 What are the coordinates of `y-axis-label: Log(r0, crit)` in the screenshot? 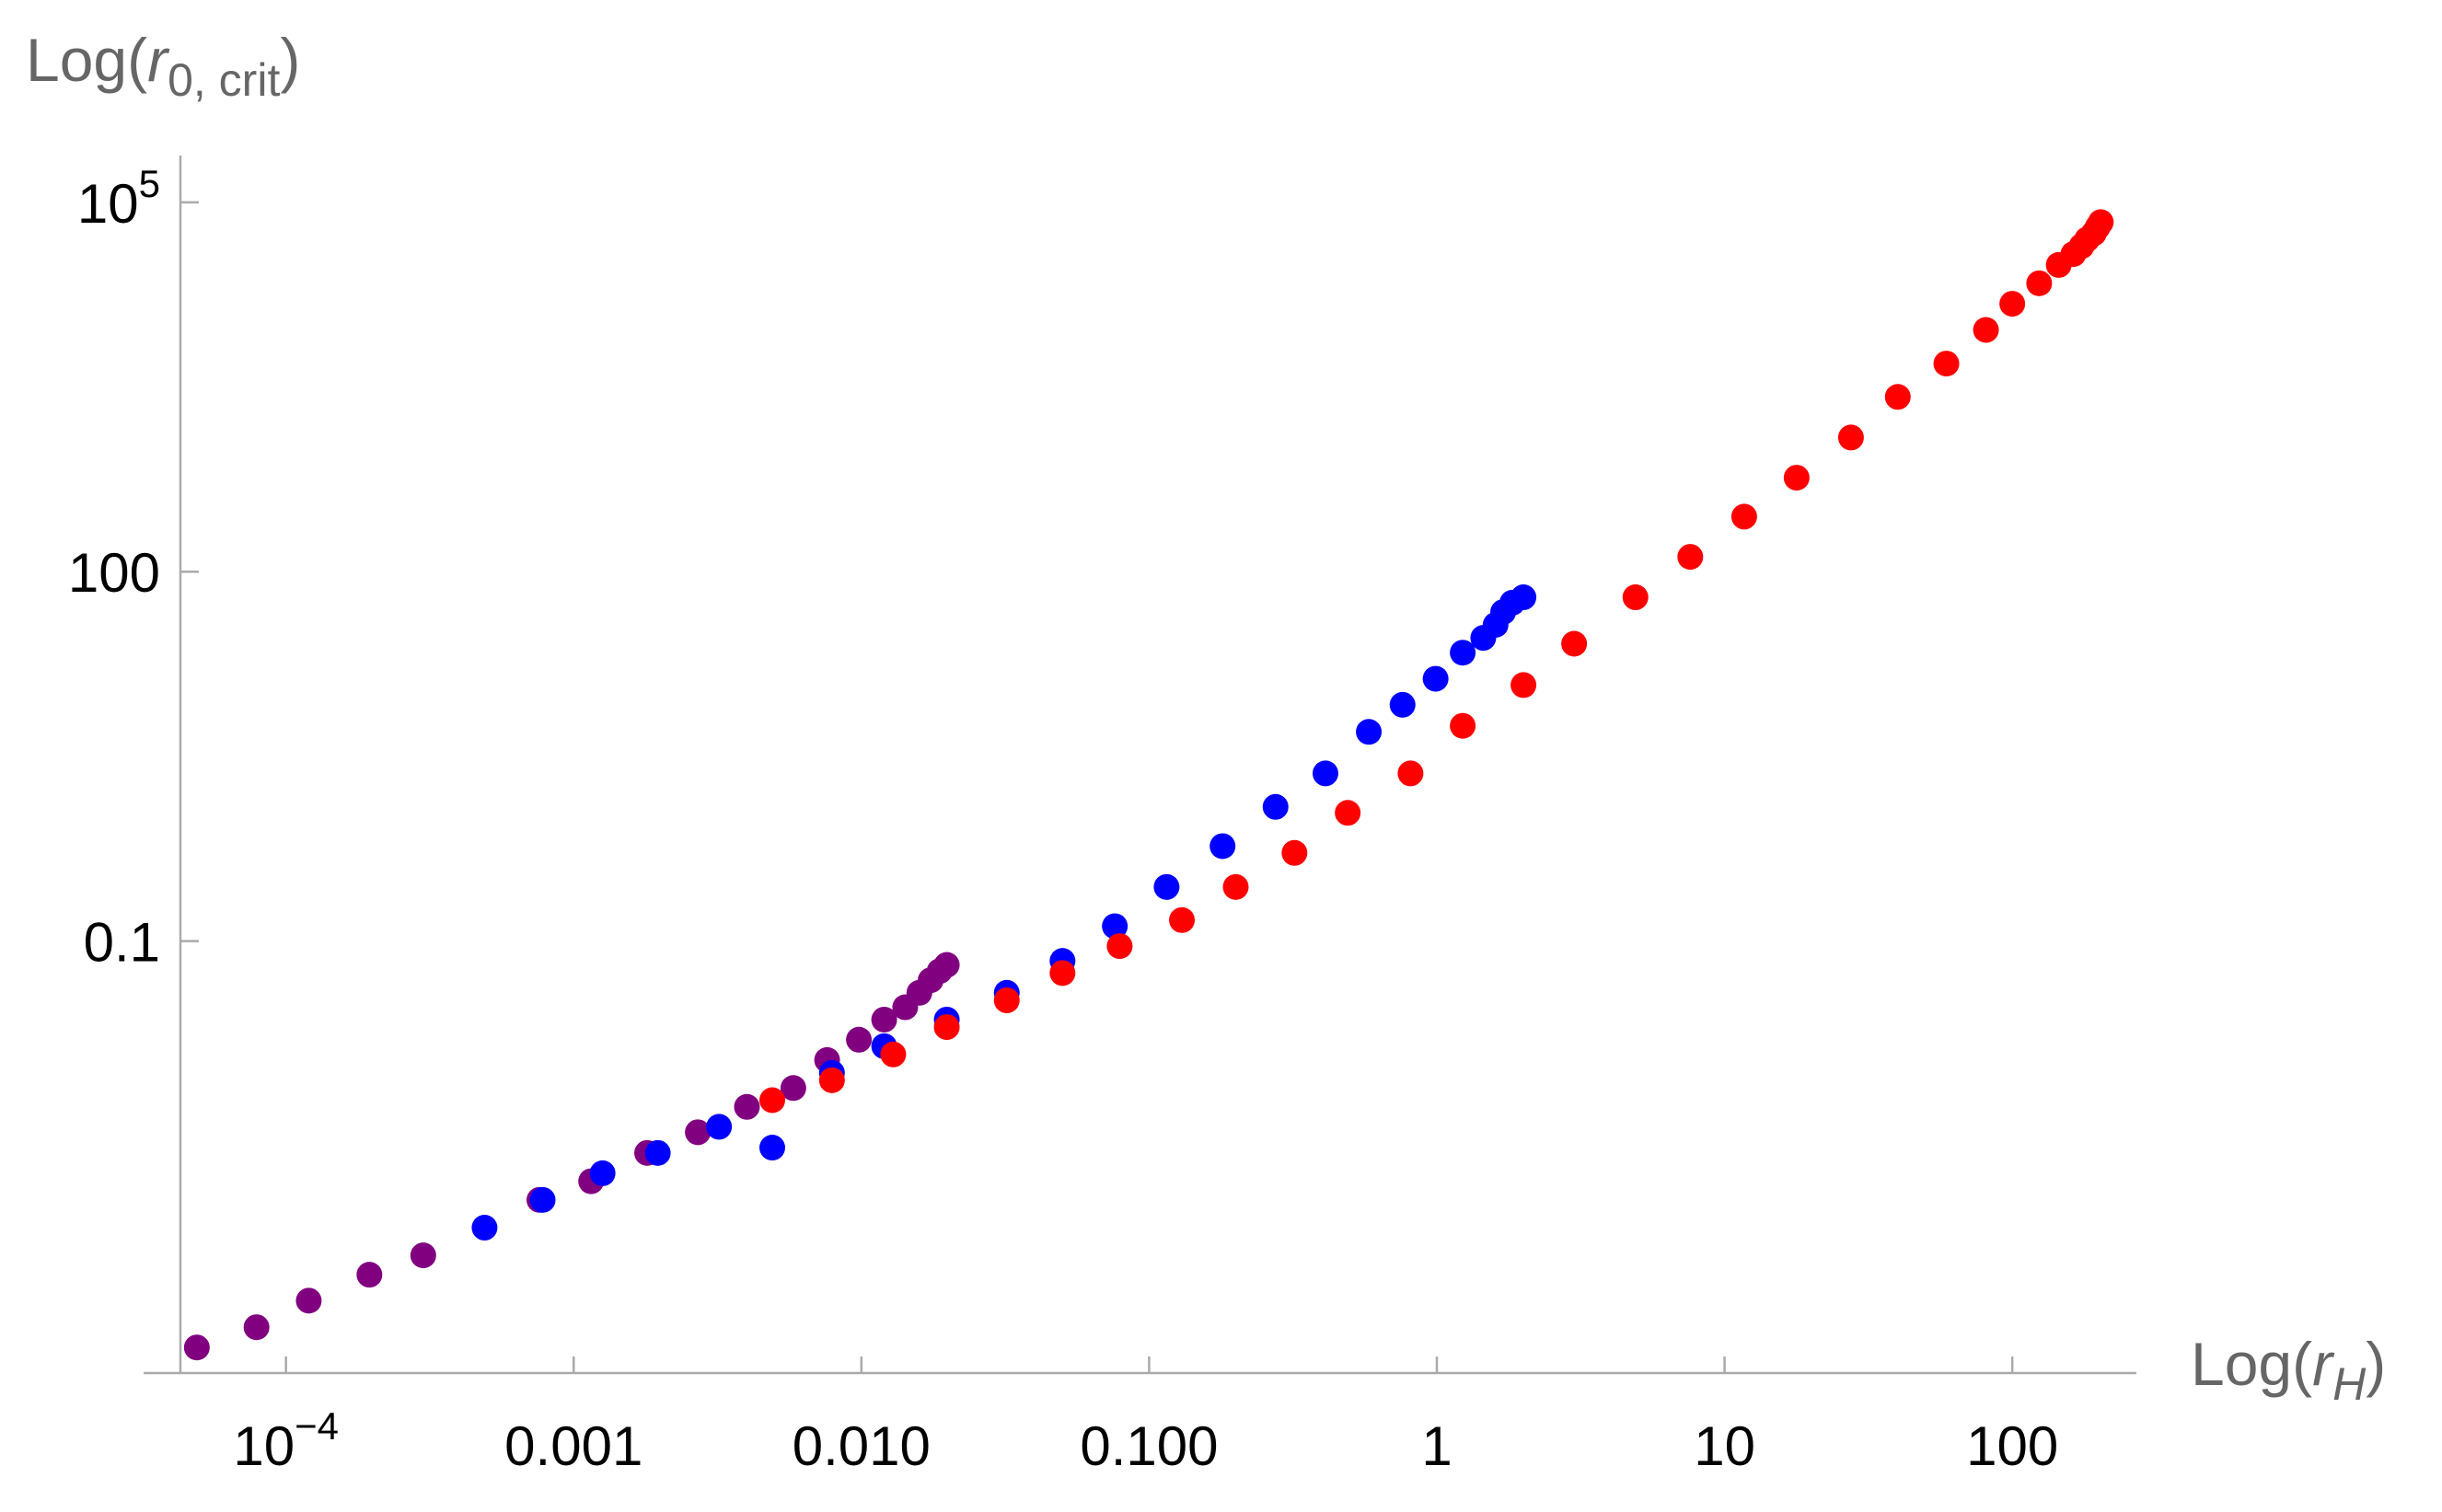 It's located at (163, 66).